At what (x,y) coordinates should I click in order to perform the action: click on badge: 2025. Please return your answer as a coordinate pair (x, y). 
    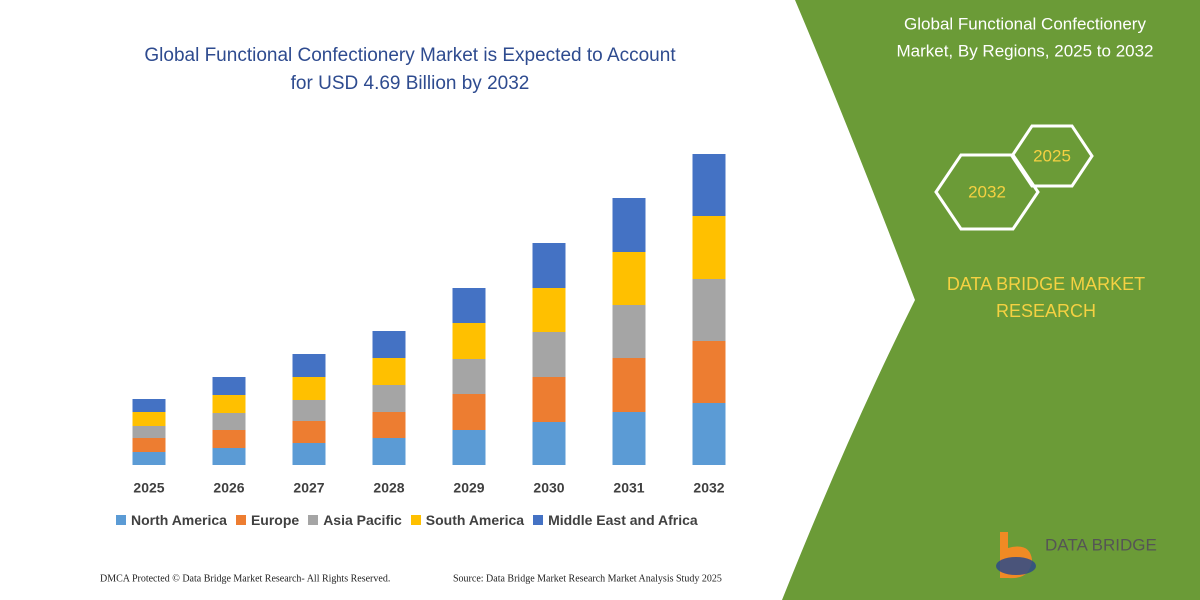
    Looking at the image, I should click on (1052, 155).